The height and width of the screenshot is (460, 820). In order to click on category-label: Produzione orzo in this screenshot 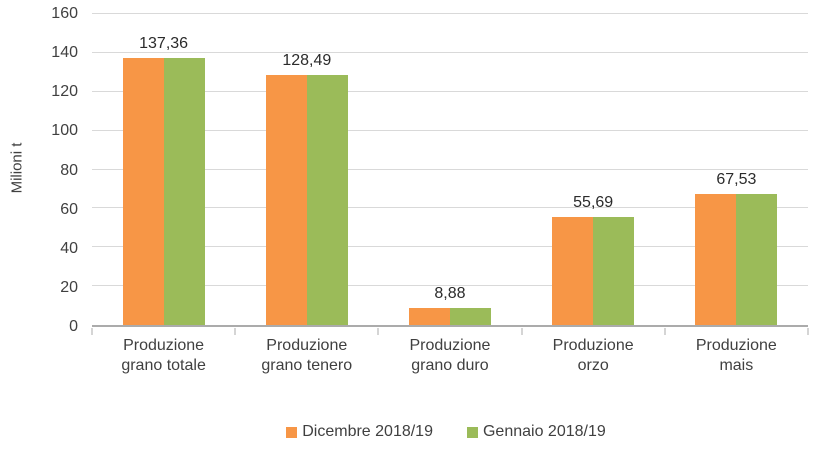, I will do `click(593, 355)`.